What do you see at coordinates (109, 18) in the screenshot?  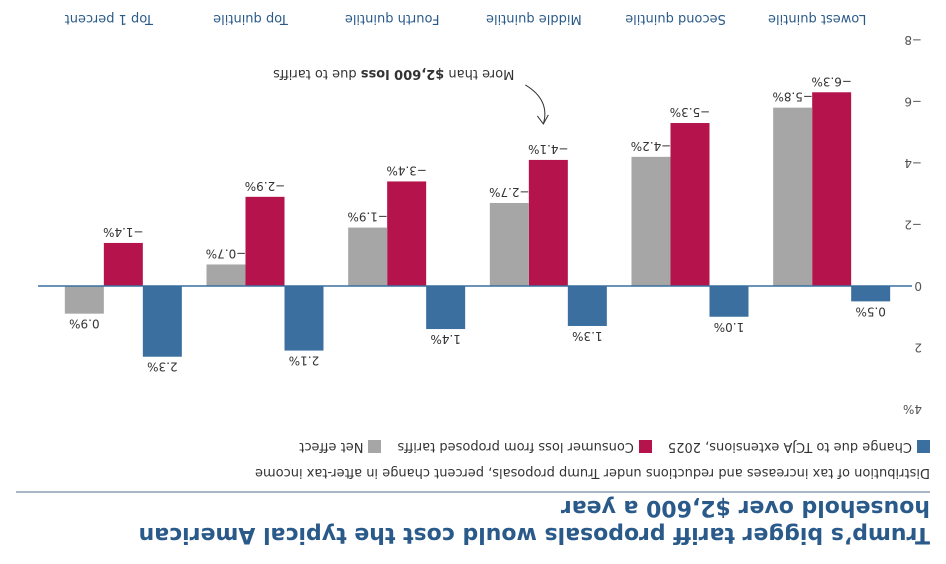 I see `category-label: Top 1 percent` at bounding box center [109, 18].